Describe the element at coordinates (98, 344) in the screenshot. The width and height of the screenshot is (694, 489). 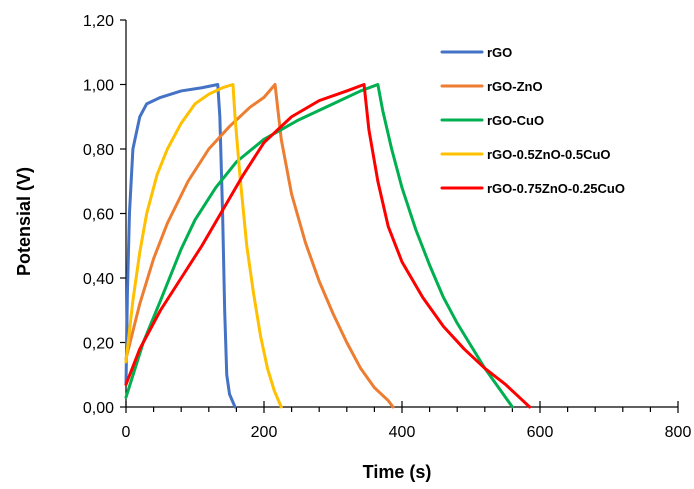
I see `y-tick-label: 0,20` at that location.